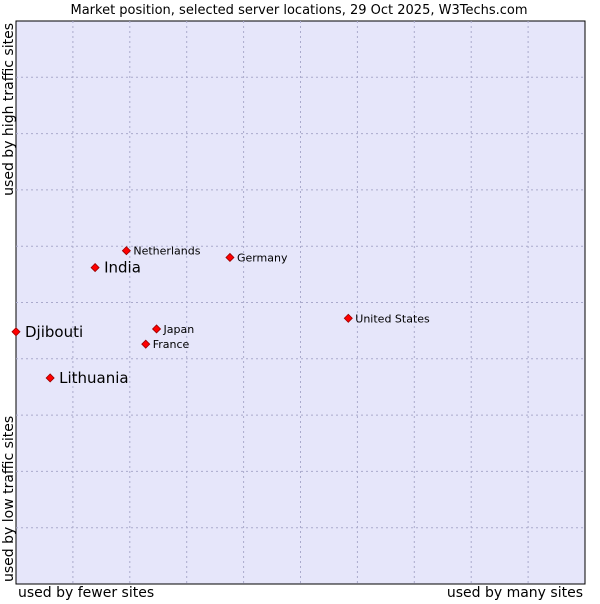 The height and width of the screenshot is (604, 600). I want to click on label-lithuania: Lithuania, so click(93, 378).